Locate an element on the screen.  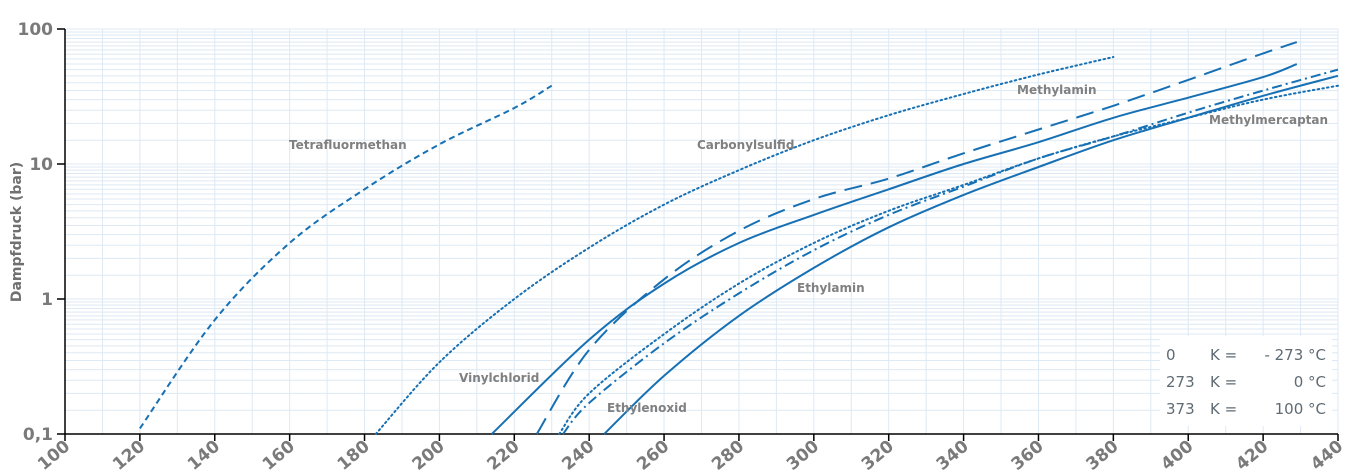
x-tick-label: 340 is located at coordinates (953, 455).